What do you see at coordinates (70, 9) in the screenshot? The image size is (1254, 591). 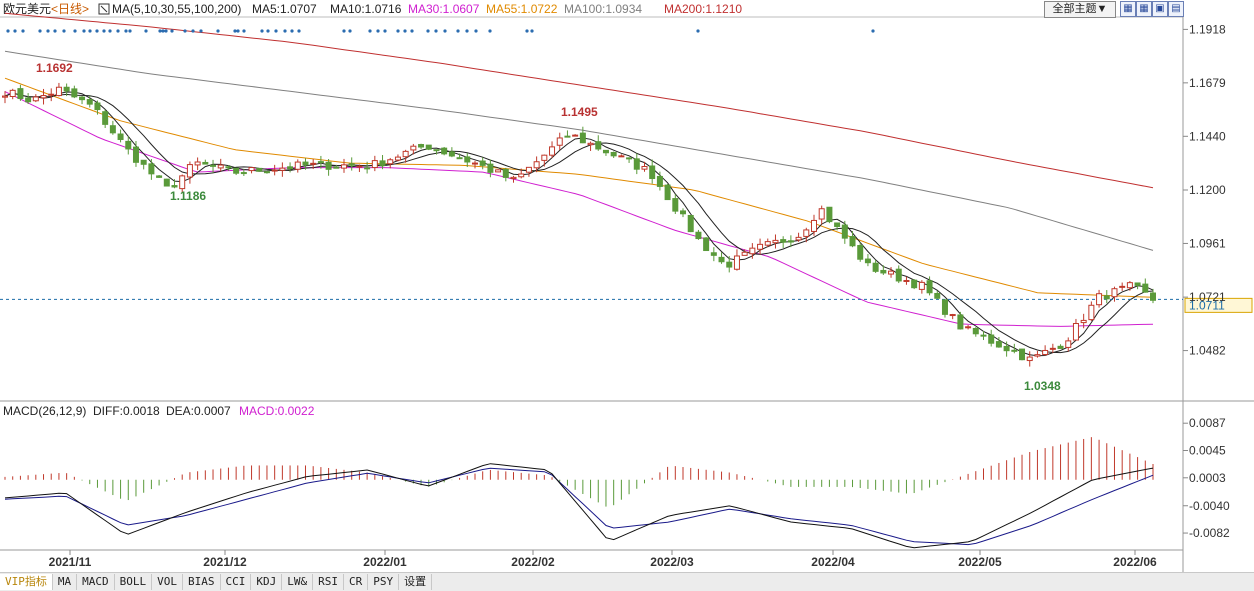 I see `period-label: <日线>` at bounding box center [70, 9].